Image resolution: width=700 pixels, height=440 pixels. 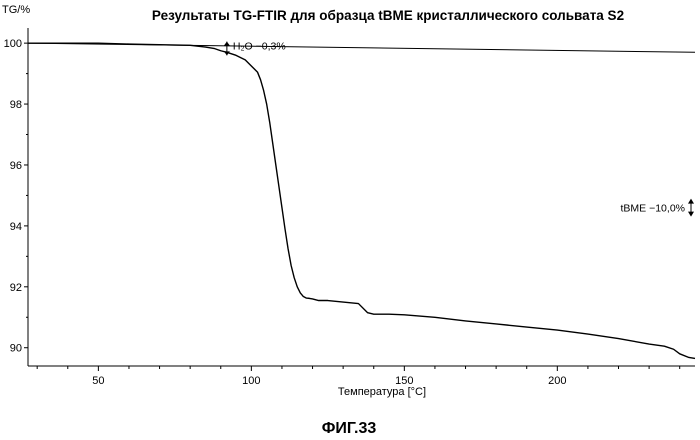 I want to click on y-tick-label: 90, so click(x=16, y=349).